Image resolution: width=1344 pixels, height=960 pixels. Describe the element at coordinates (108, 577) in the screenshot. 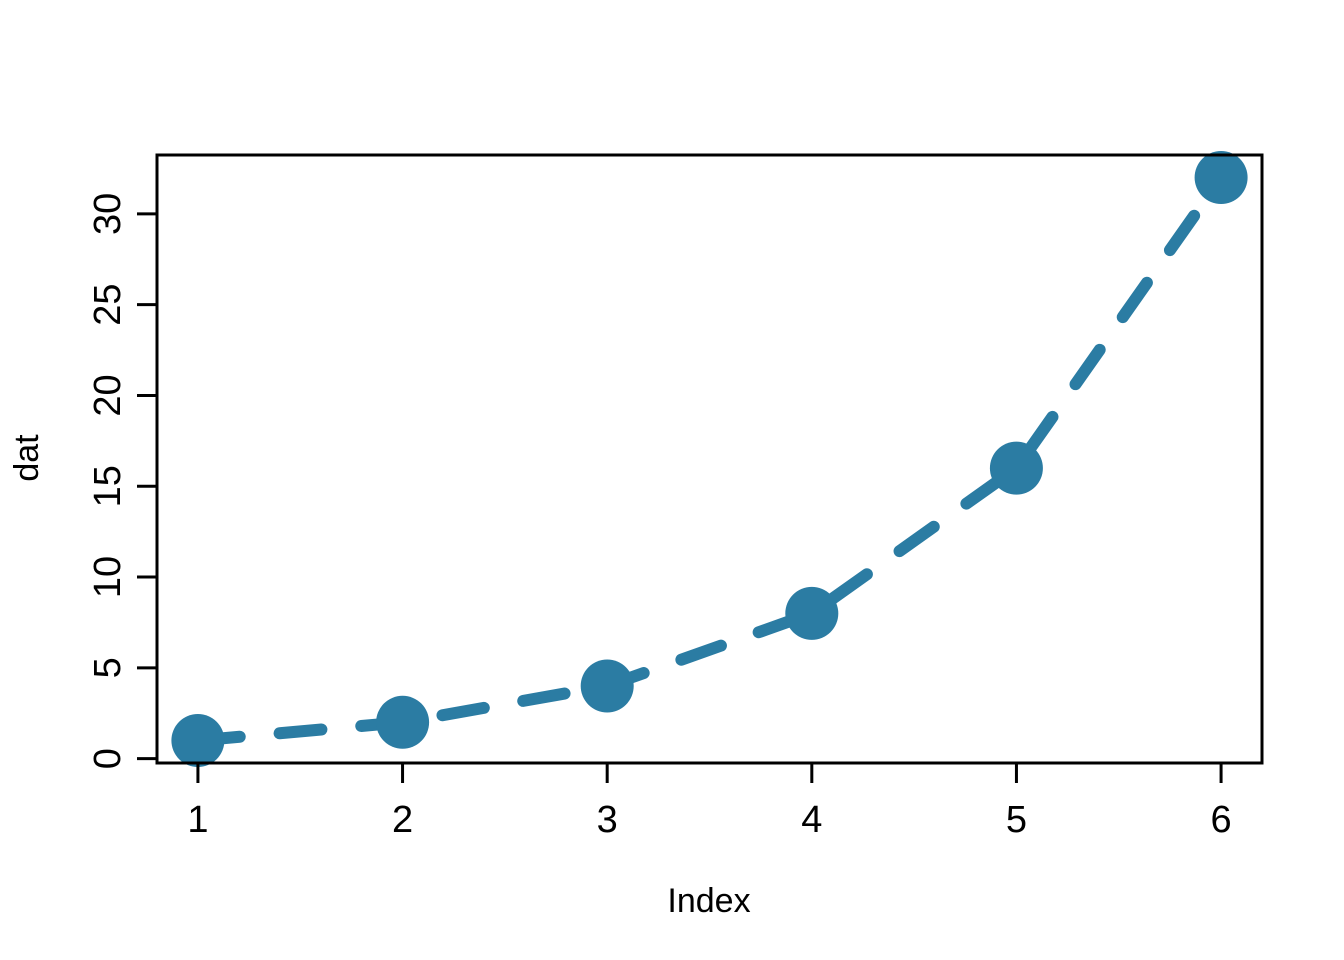

I see `y-tick-label: 10` at that location.